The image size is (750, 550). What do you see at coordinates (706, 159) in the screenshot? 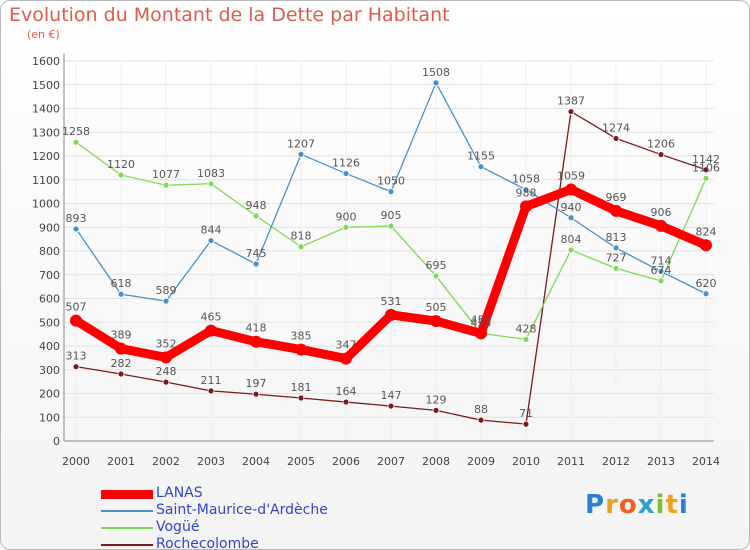
I see `data-label: 1142` at bounding box center [706, 159].